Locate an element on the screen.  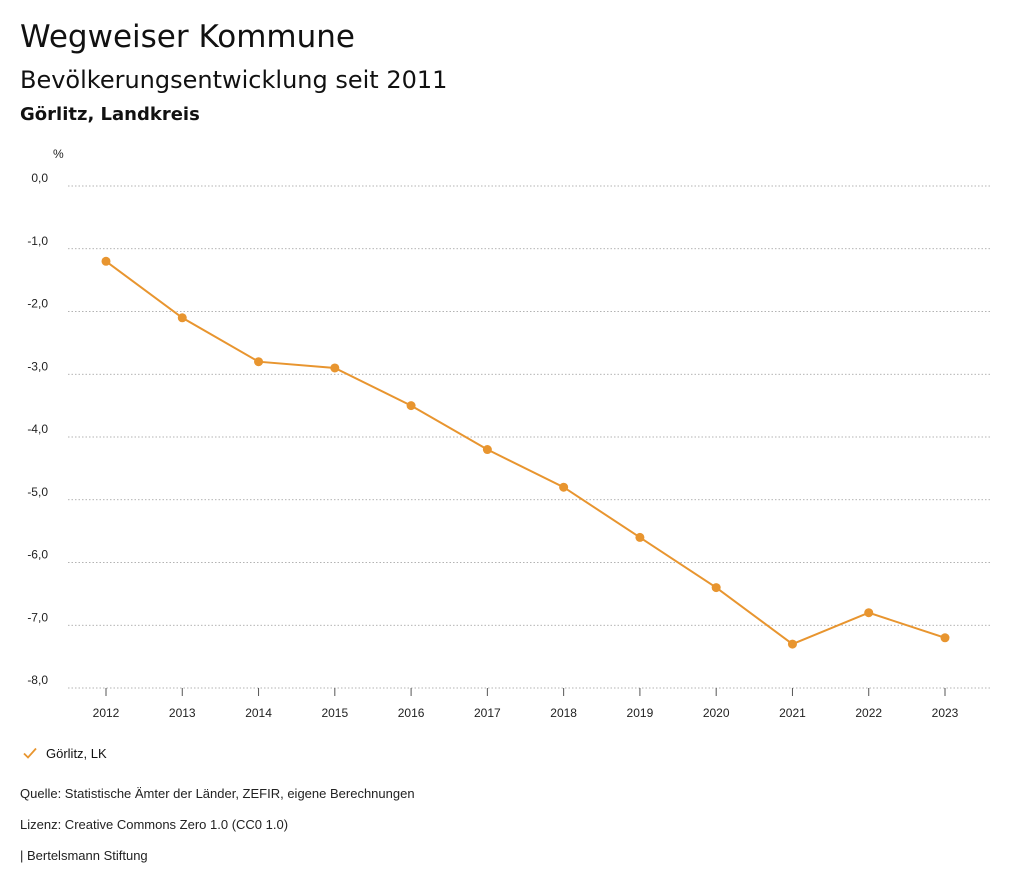
x-tick-label: 2023 is located at coordinates (945, 713).